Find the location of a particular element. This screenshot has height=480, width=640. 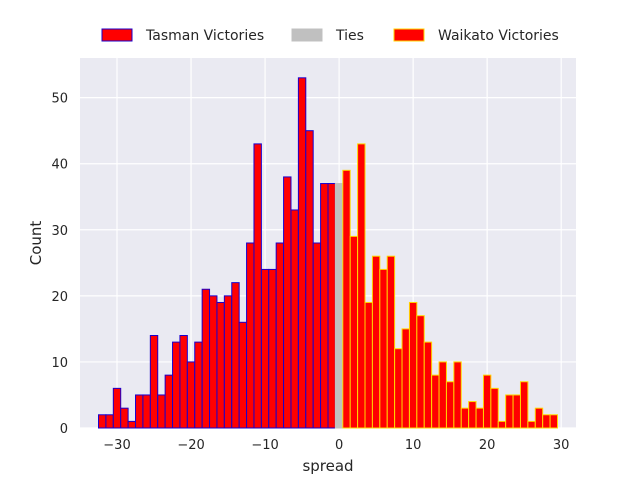

x-tick-label: −10 is located at coordinates (264, 445).